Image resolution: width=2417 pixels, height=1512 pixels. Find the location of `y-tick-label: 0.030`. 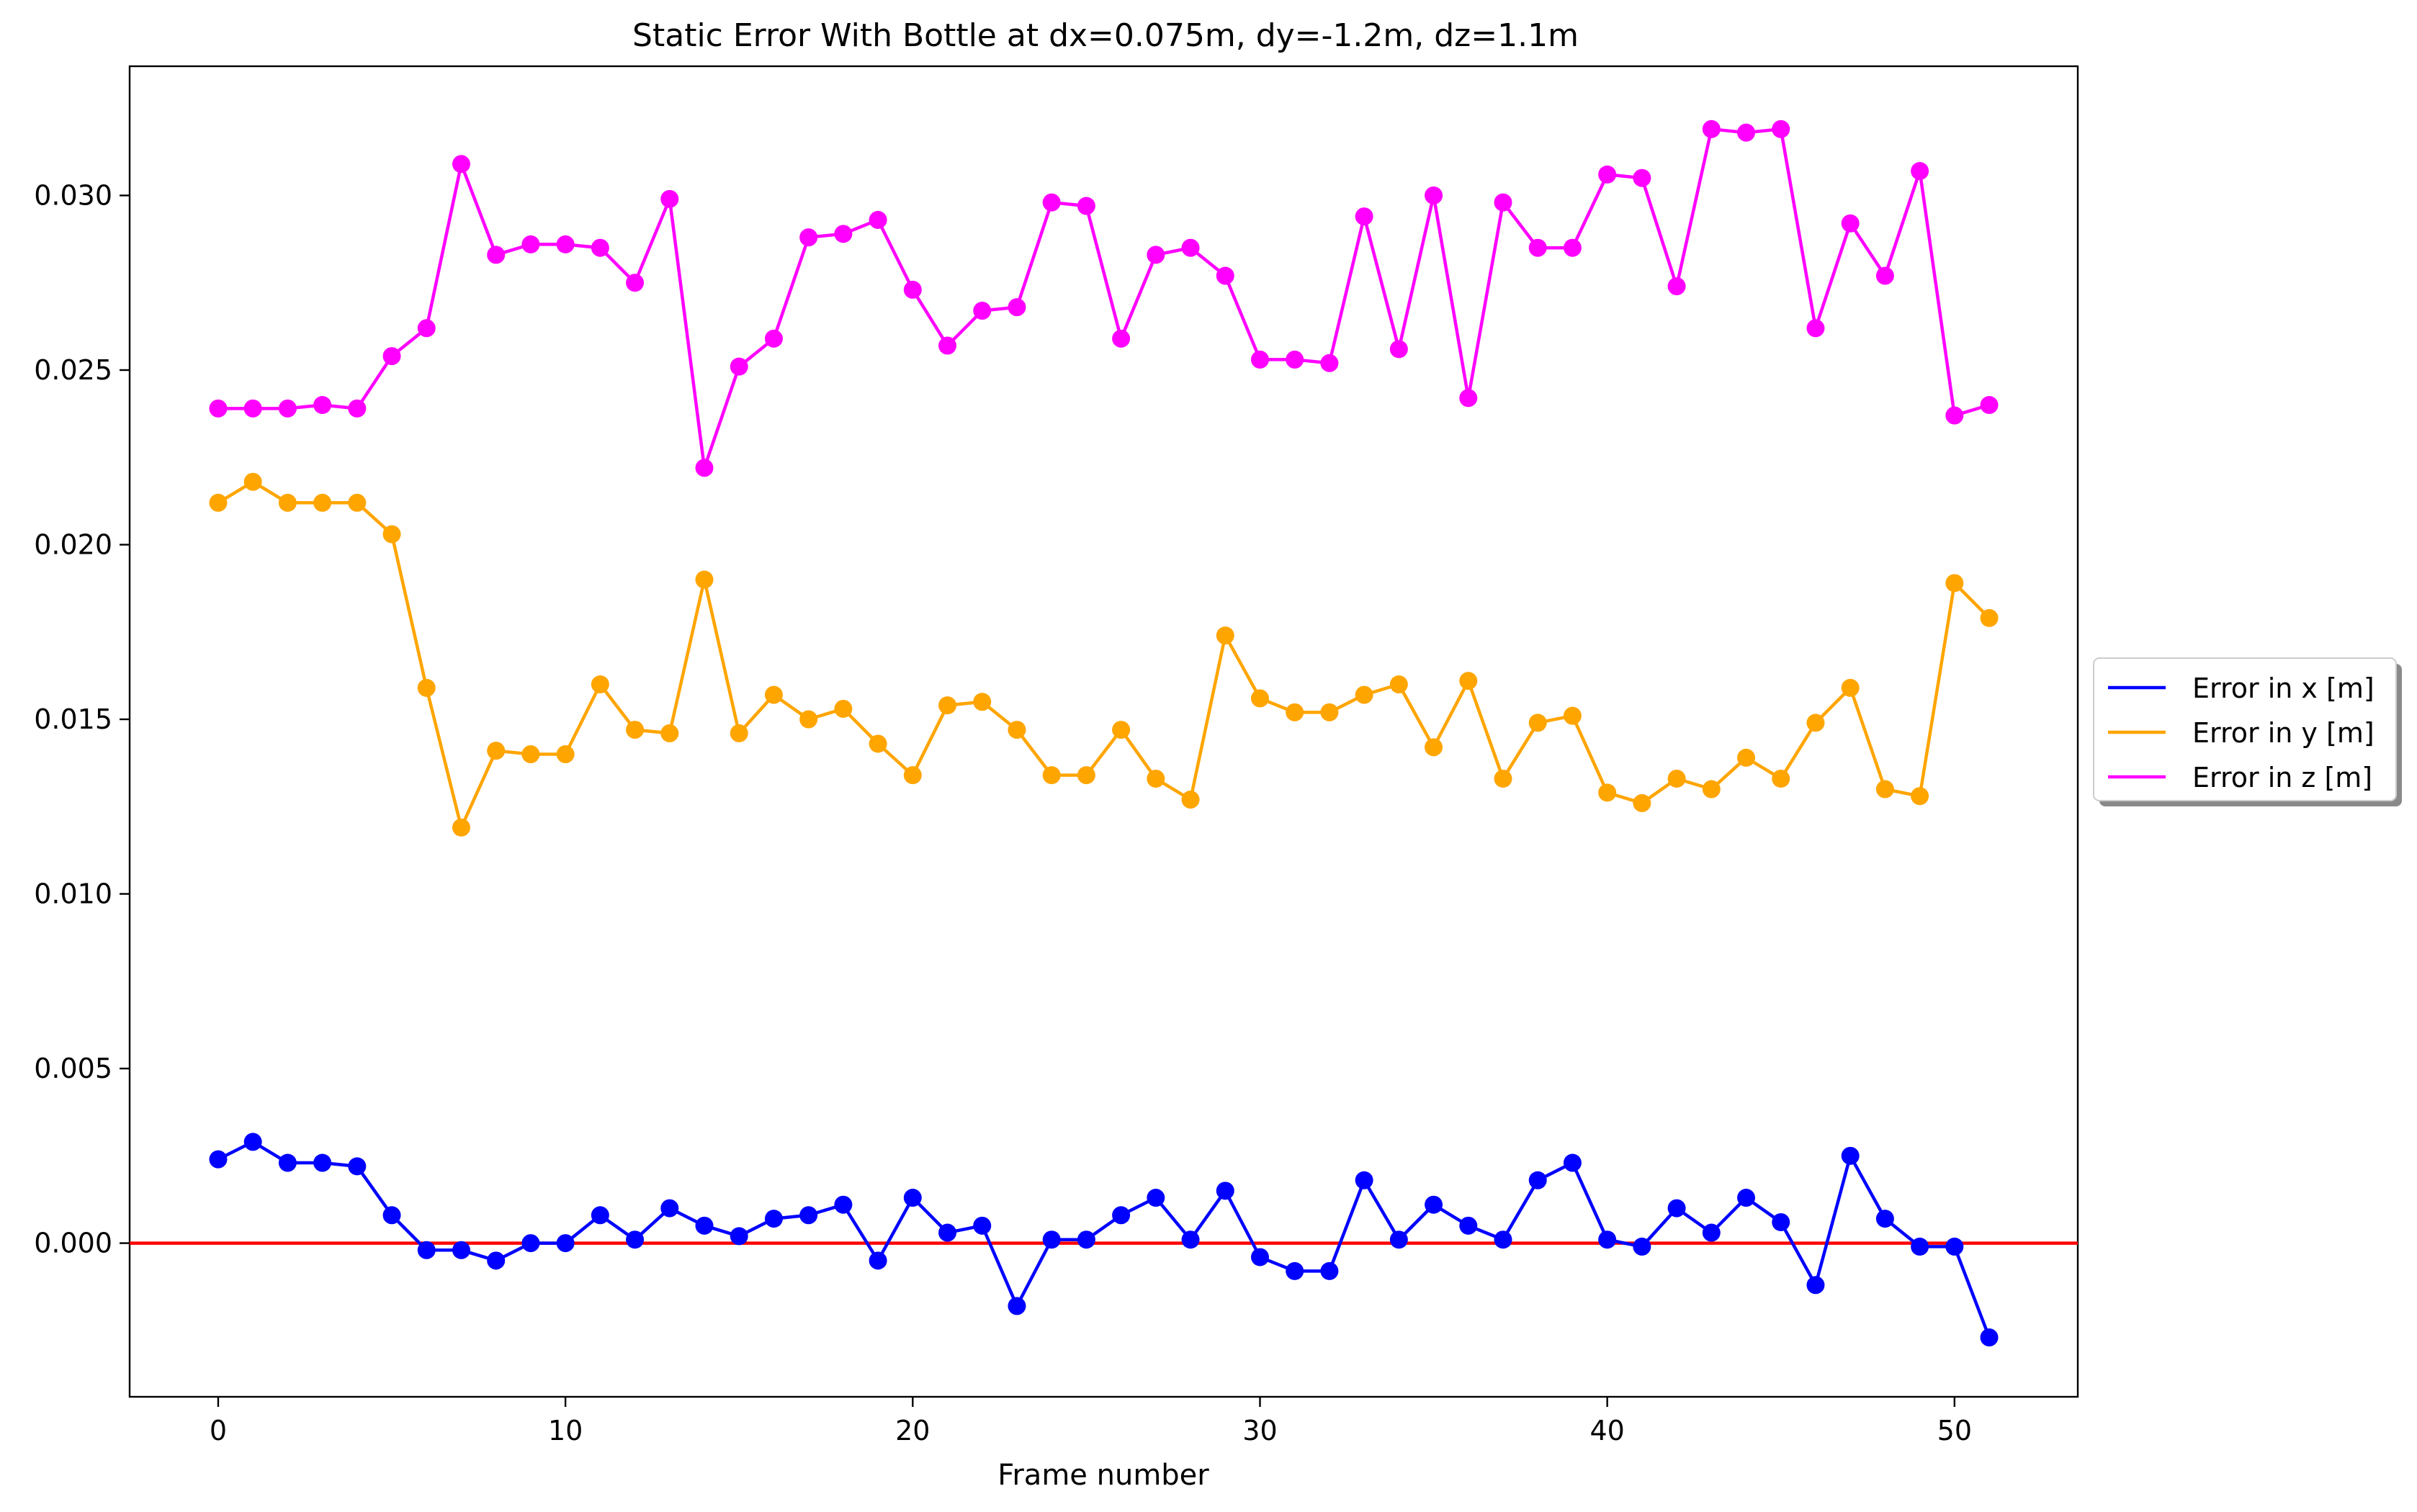

y-tick-label: 0.030 is located at coordinates (73, 195).